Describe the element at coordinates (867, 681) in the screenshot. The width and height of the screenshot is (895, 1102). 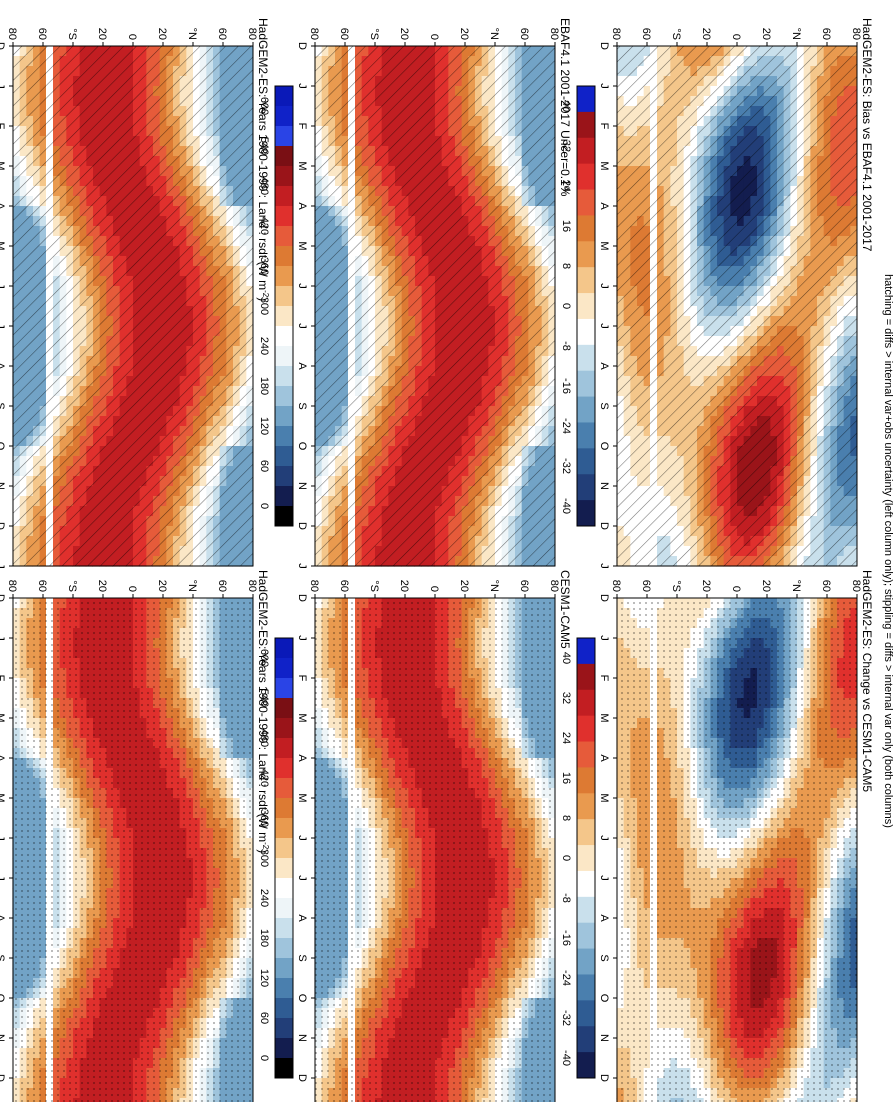
I see `panel-title: HadGEM2-ES: Change vs CESM1-CAM5` at that location.